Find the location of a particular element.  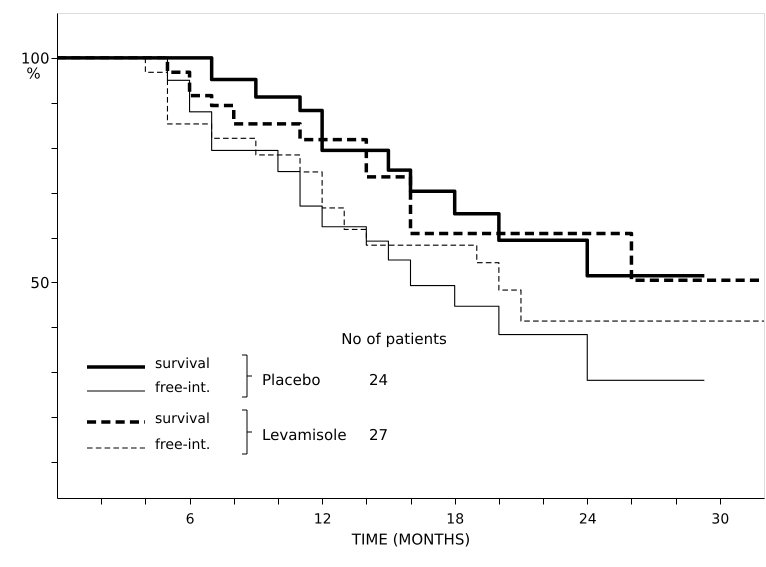

x-tick-label: 6 is located at coordinates (190, 520).